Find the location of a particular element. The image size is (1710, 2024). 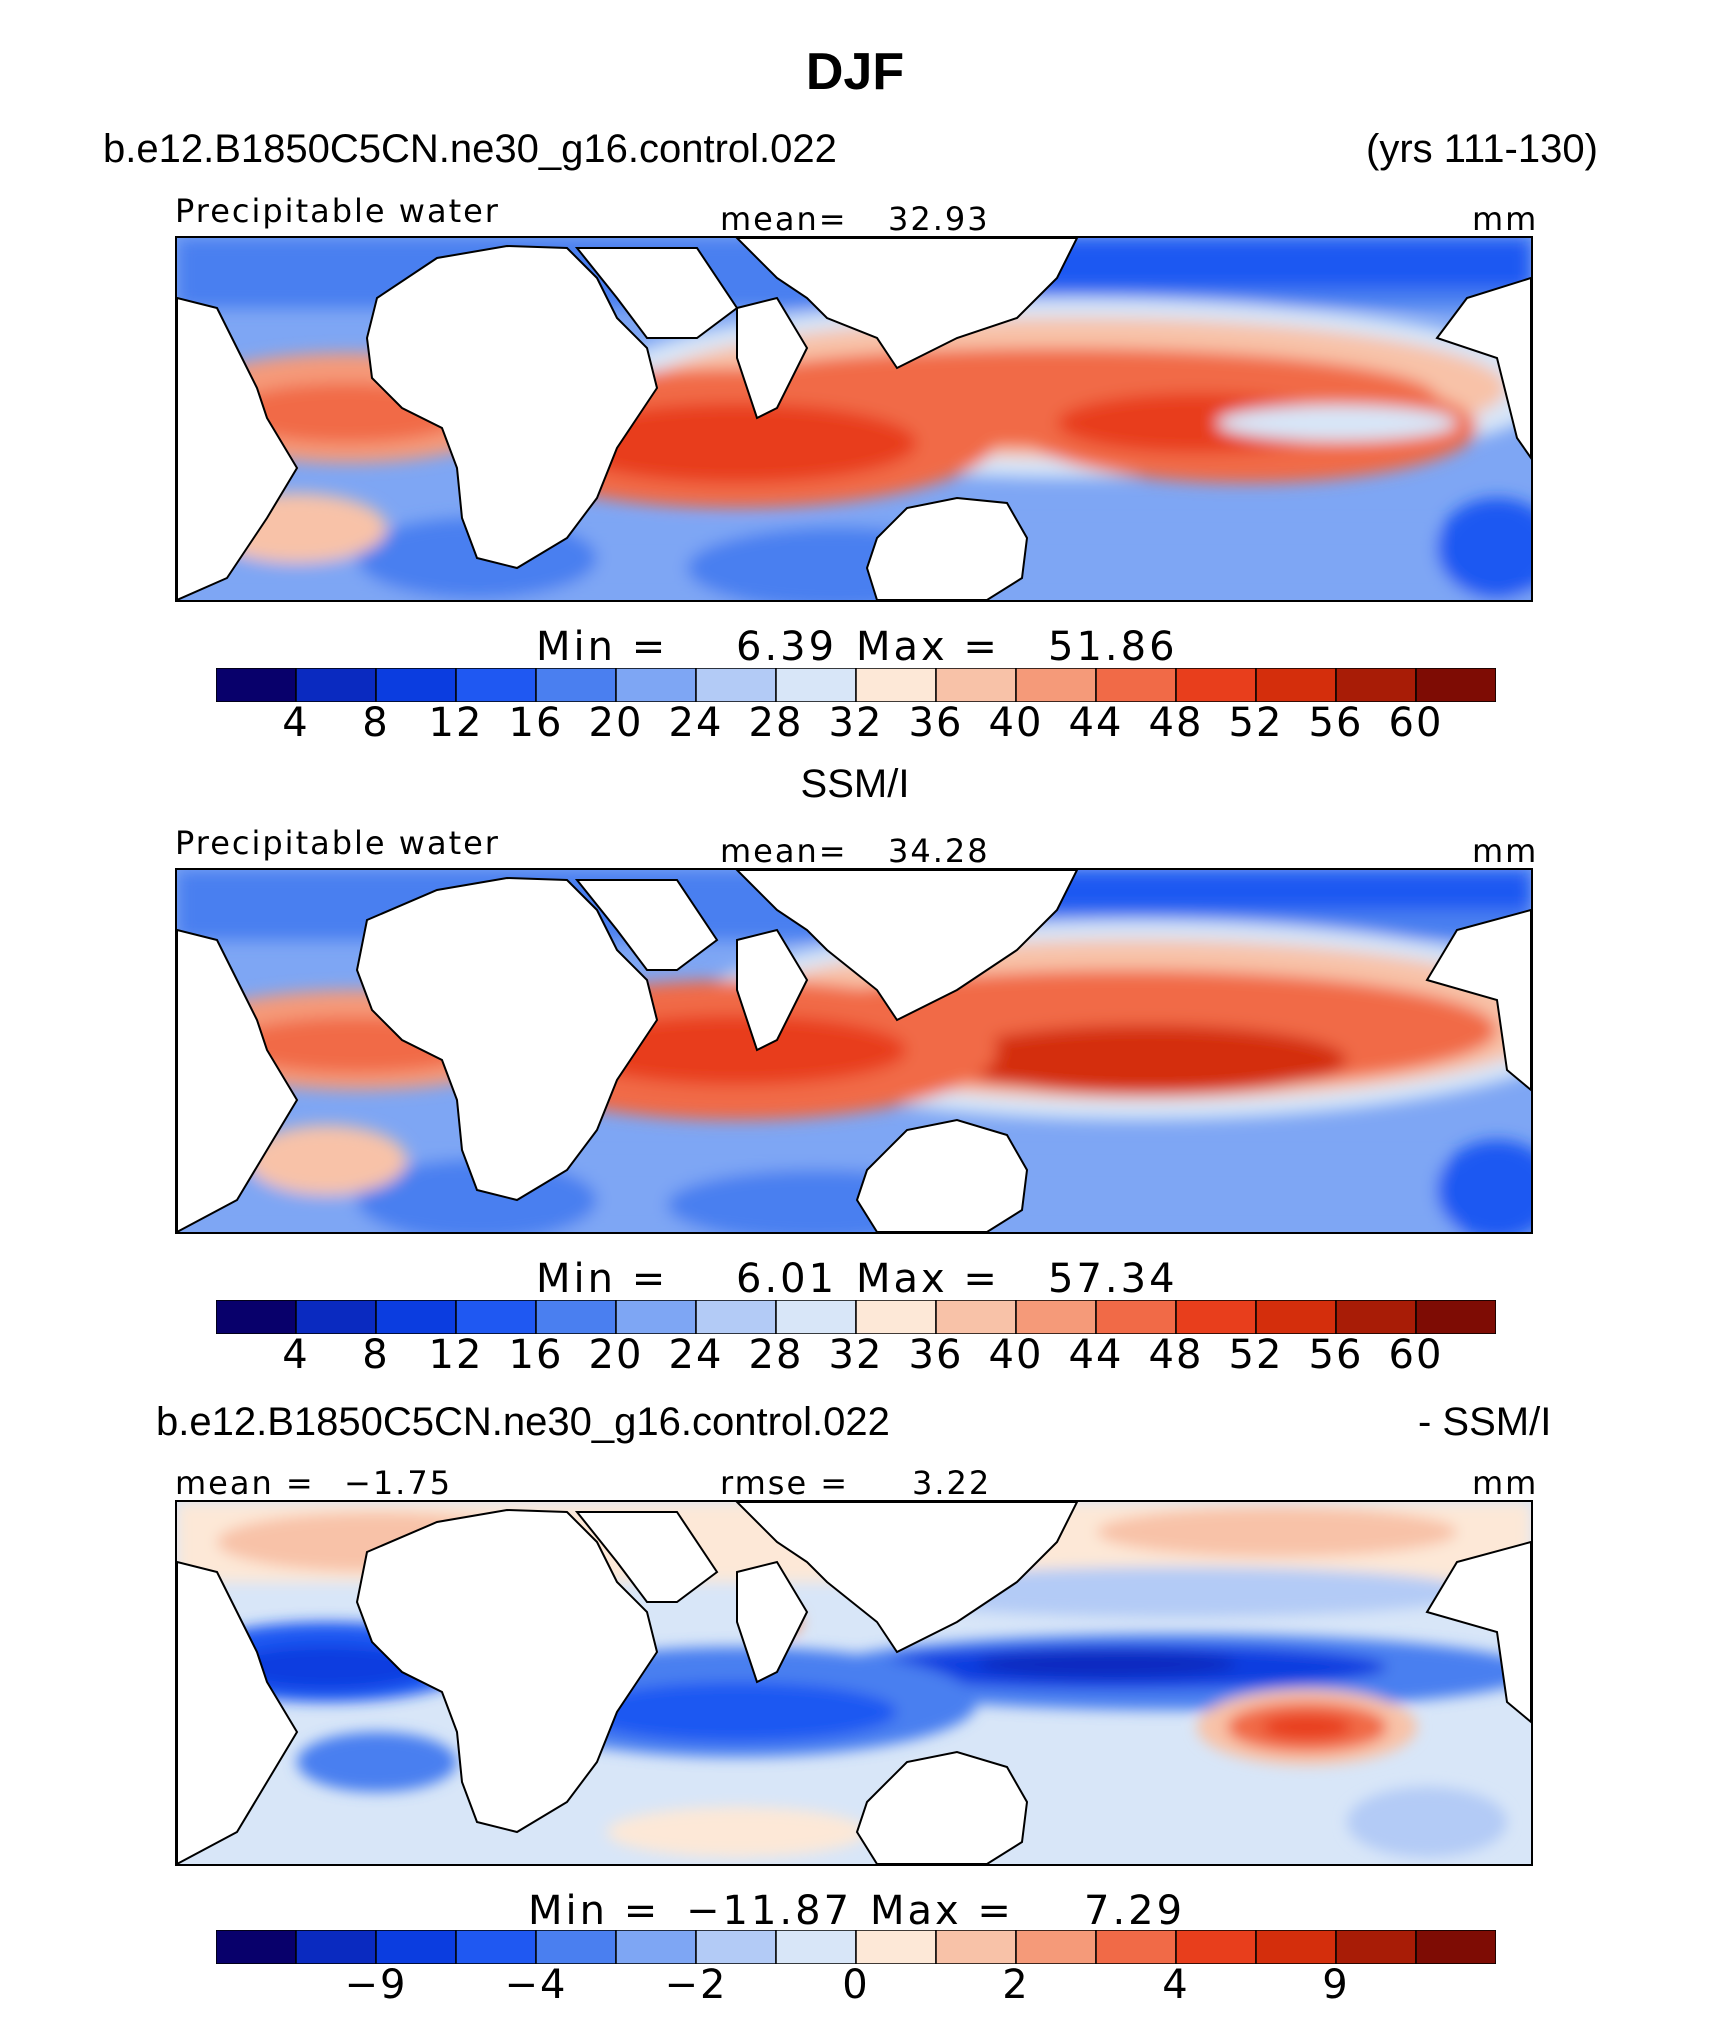

panel2-min-label: Min = is located at coordinates (602, 1279).